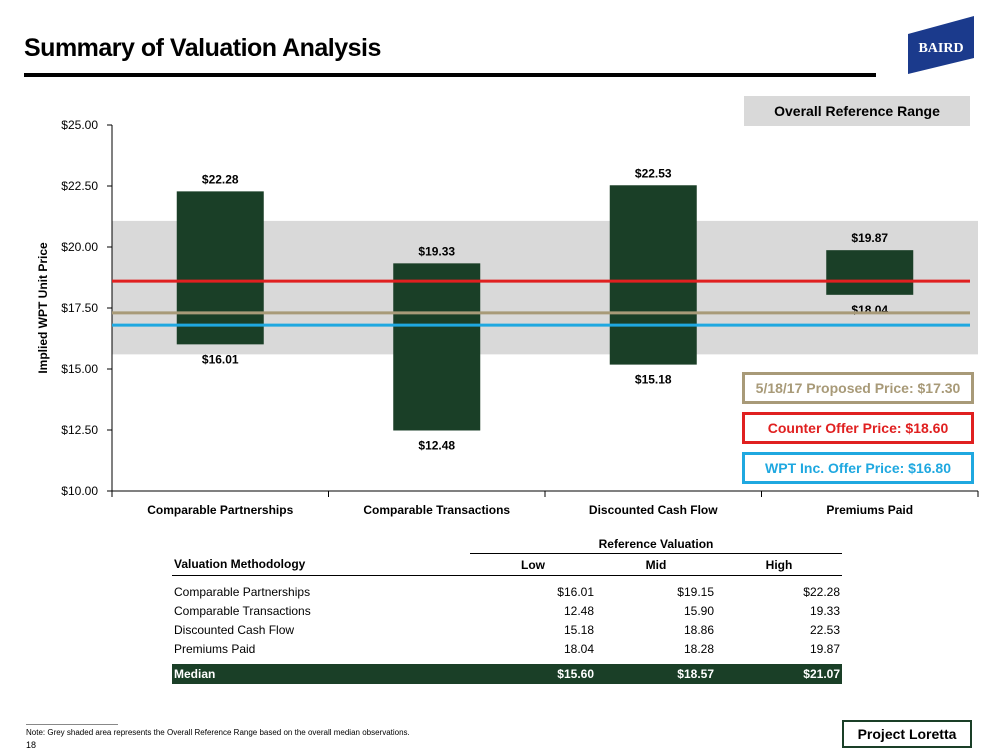  What do you see at coordinates (940, 48) in the screenshot?
I see `logo-text: BAIRD` at bounding box center [940, 48].